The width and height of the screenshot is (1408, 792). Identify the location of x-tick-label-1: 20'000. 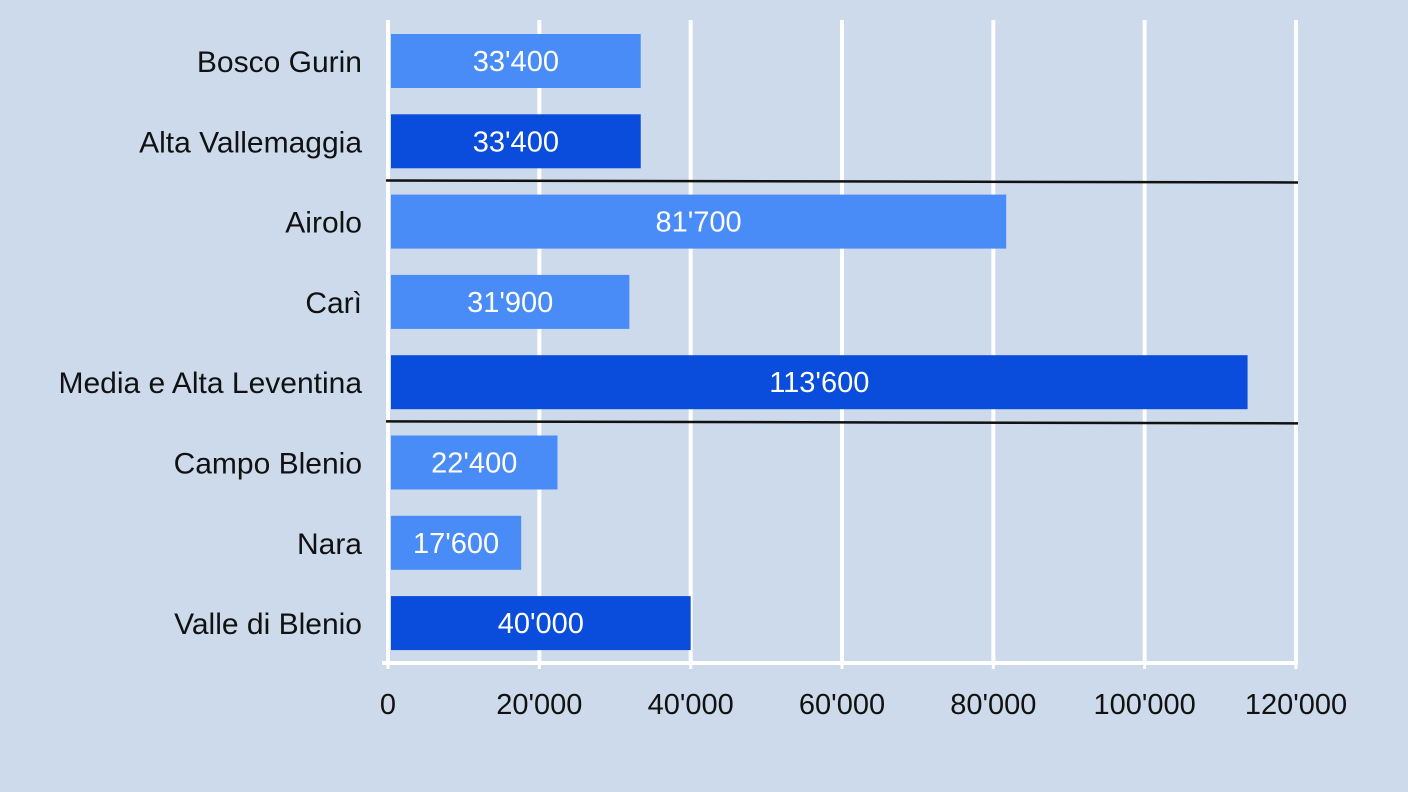
(539, 705).